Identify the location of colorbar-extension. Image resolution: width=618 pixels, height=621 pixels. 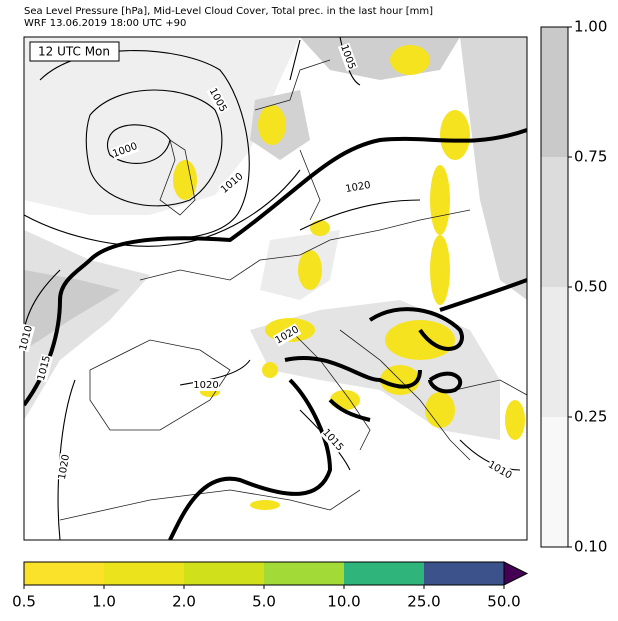
(516, 573).